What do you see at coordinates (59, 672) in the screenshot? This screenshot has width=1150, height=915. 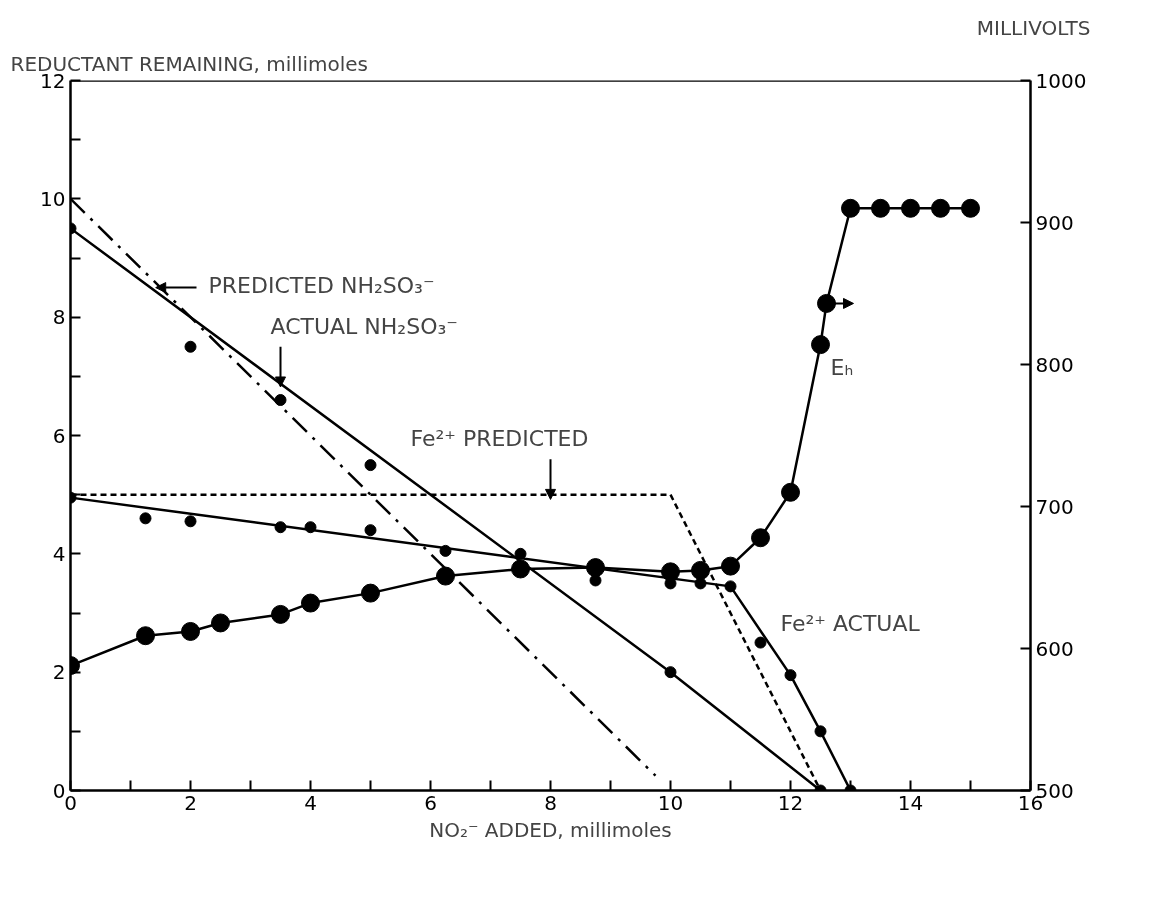 I see `y-tick-label: 2` at bounding box center [59, 672].